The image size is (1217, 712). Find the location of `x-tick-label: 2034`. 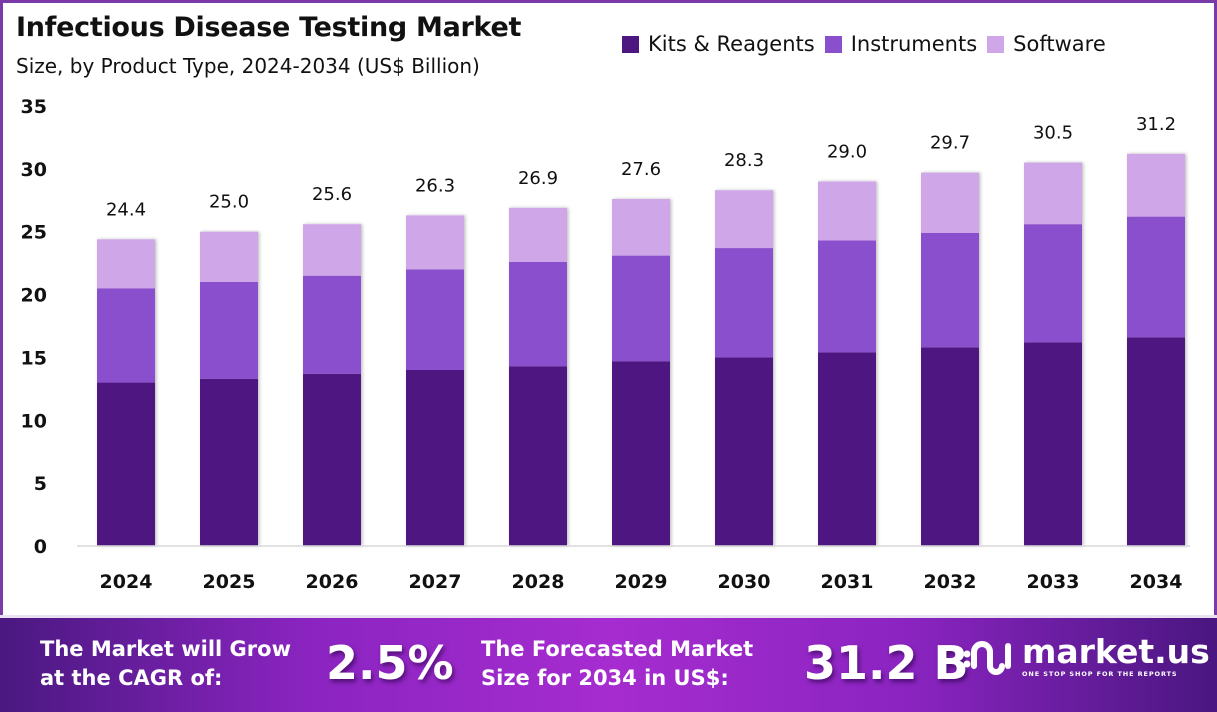

x-tick-label: 2034 is located at coordinates (1156, 582).